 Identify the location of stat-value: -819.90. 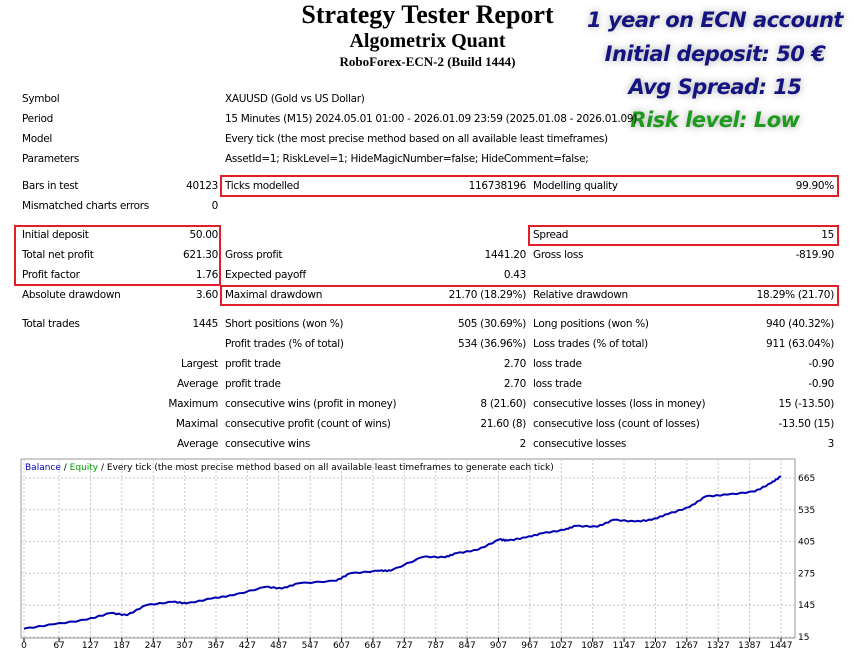
(815, 255).